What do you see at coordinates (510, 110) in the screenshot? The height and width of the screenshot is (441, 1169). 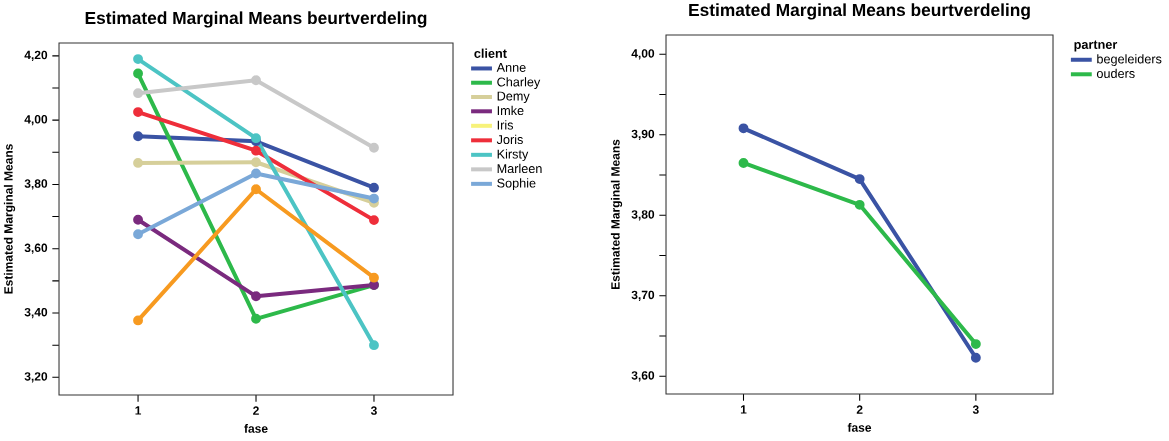 I see `legend-label: Imke` at bounding box center [510, 110].